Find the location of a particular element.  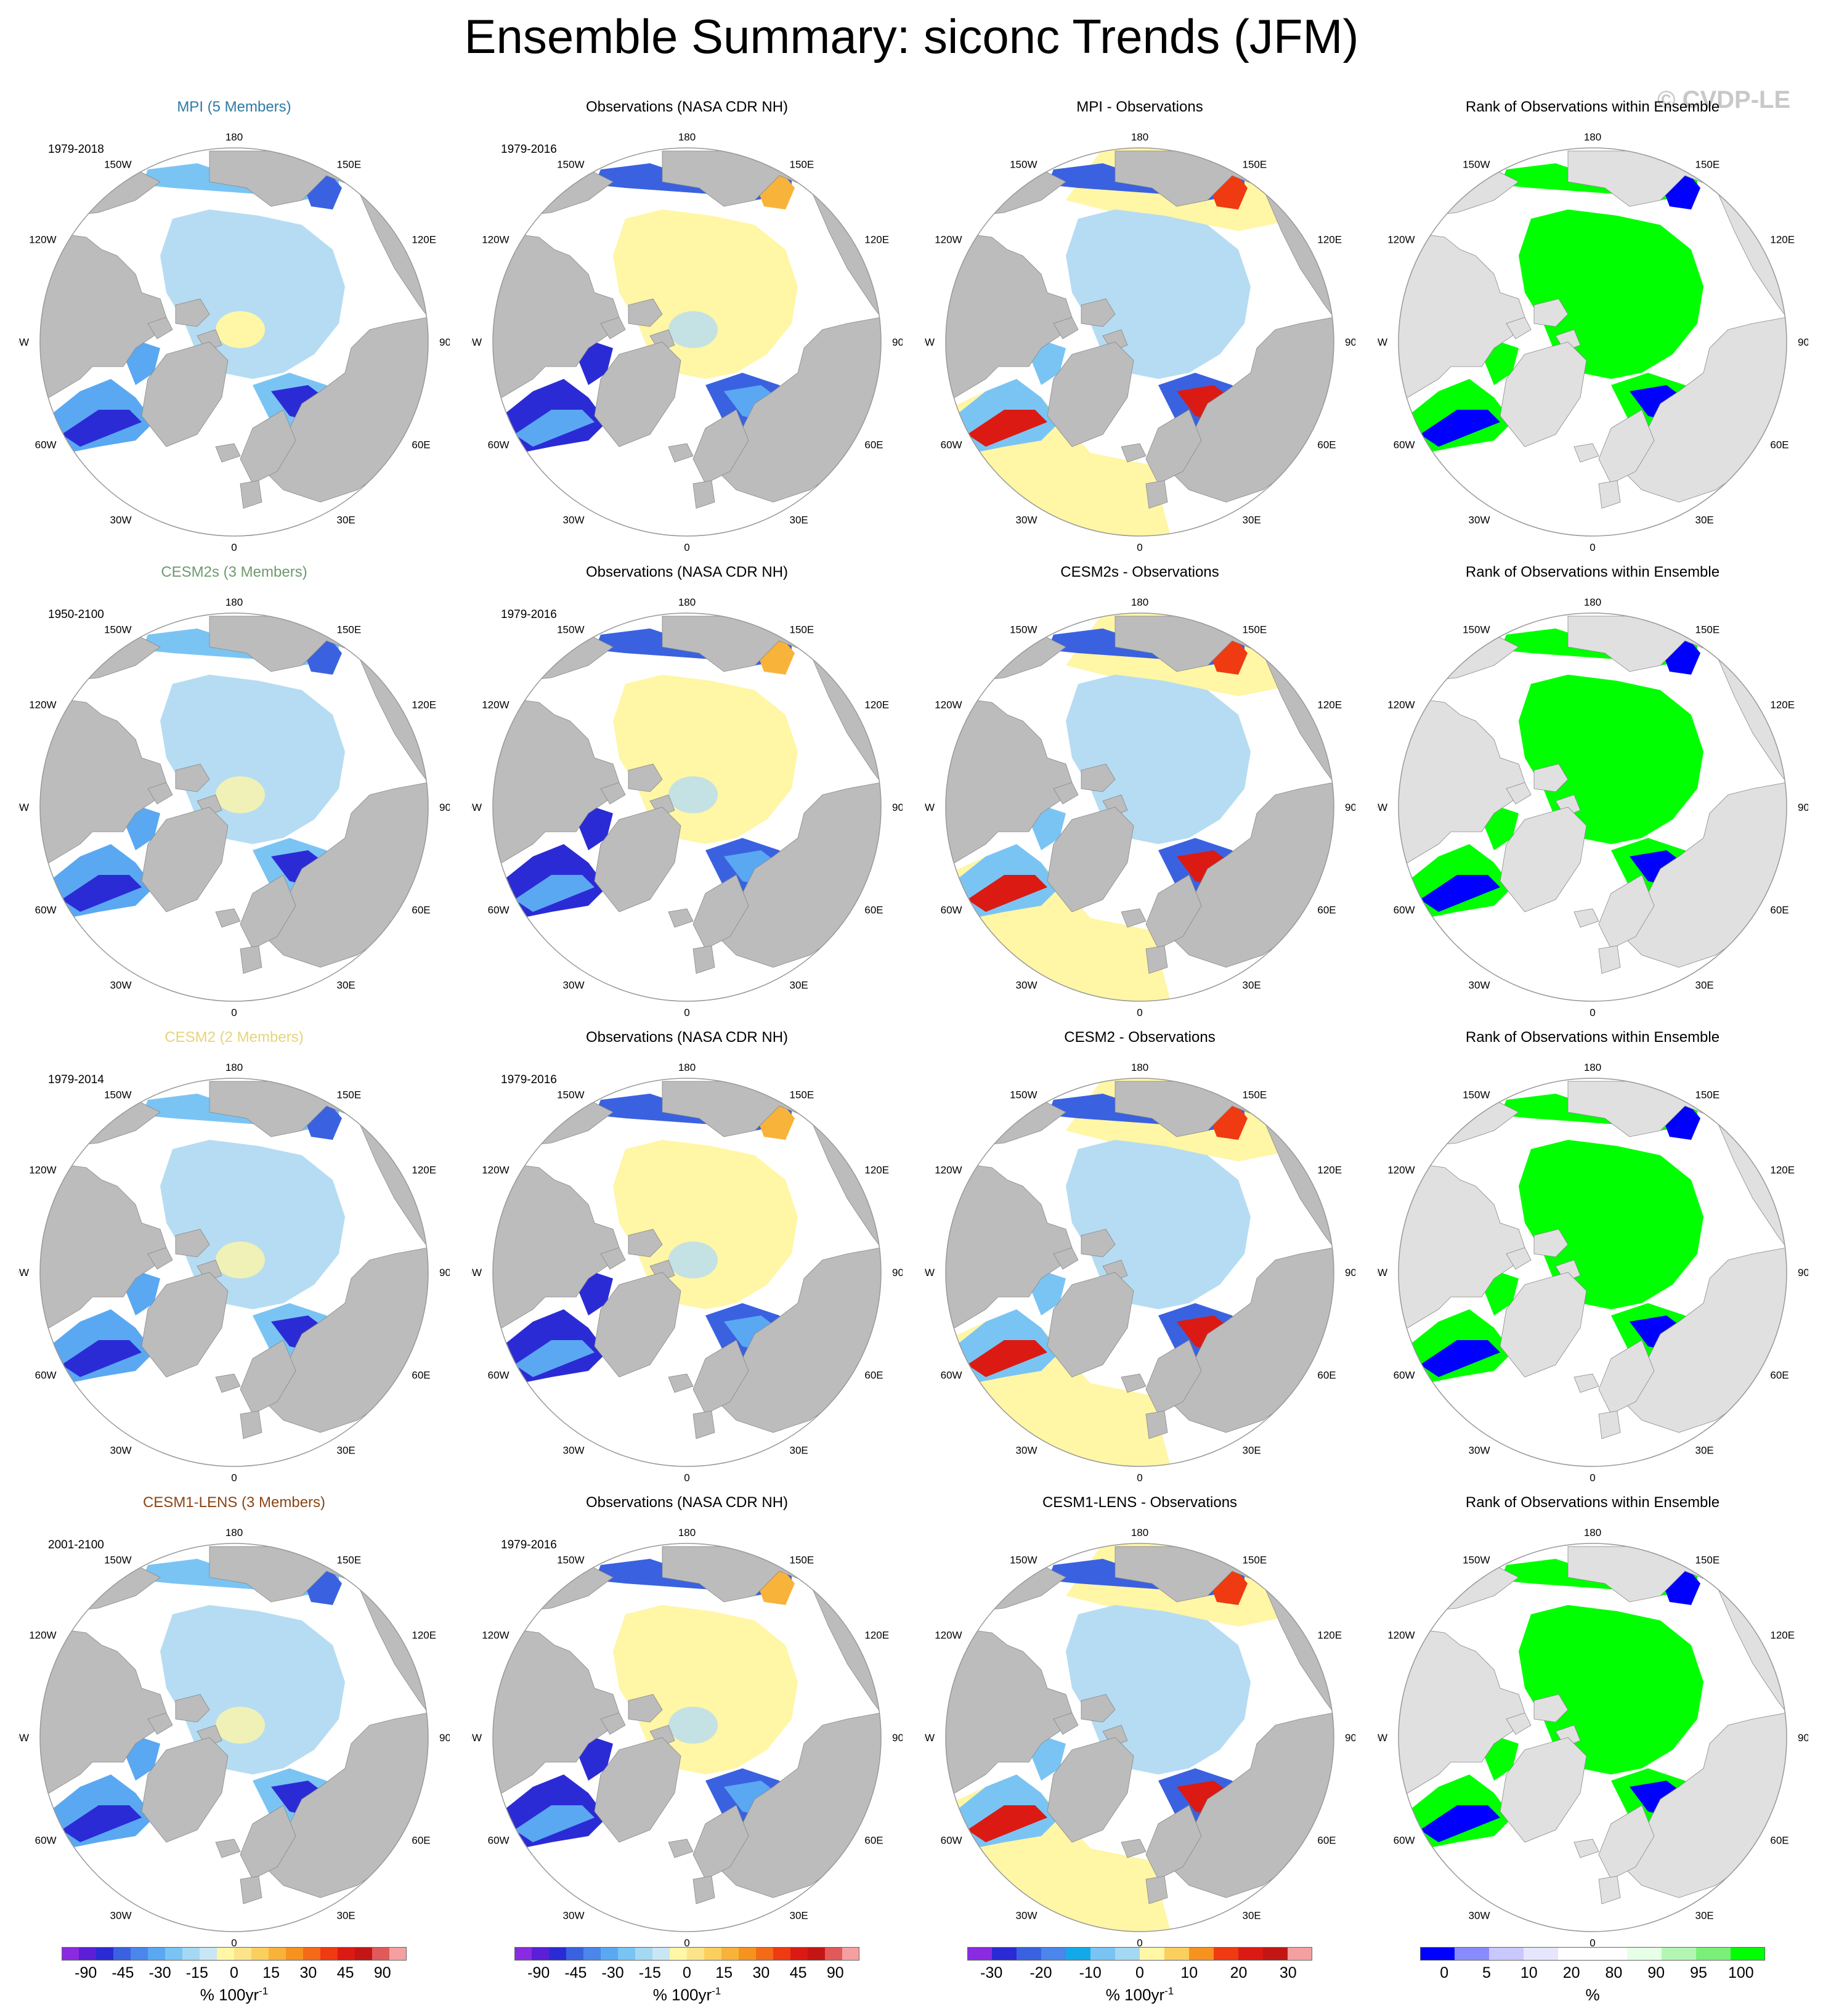

colorbar-tick-label: 45 is located at coordinates (798, 1972).